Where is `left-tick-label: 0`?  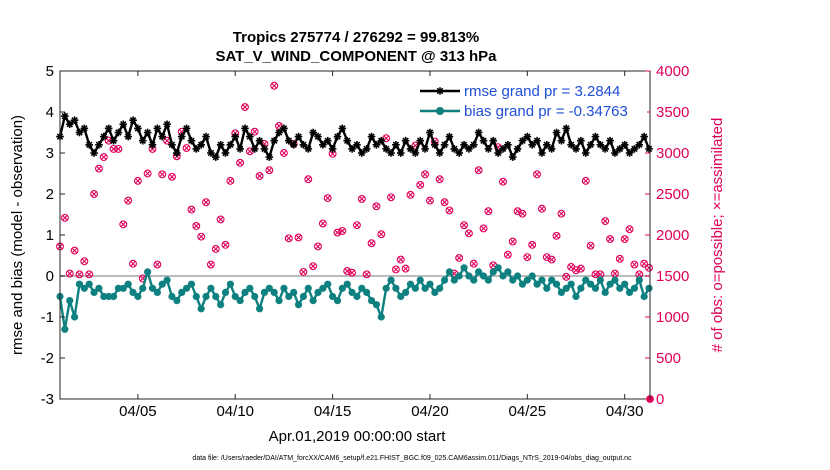
left-tick-label: 0 is located at coordinates (50, 276).